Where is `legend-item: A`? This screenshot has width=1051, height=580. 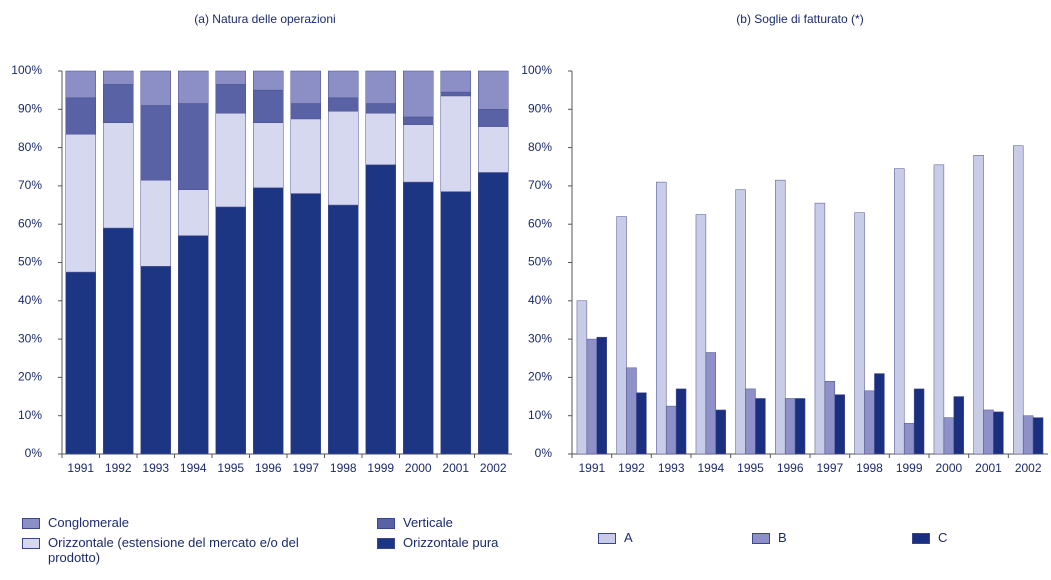
legend-item: A is located at coordinates (658, 537).